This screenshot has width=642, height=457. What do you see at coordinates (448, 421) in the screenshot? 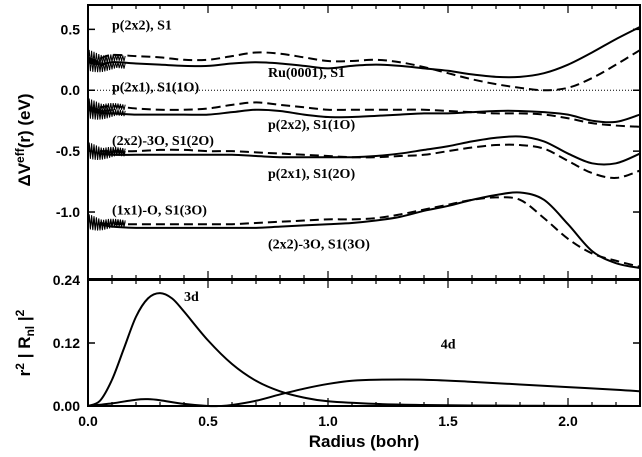
I see `x-tick-label: 1.5` at bounding box center [448, 421].